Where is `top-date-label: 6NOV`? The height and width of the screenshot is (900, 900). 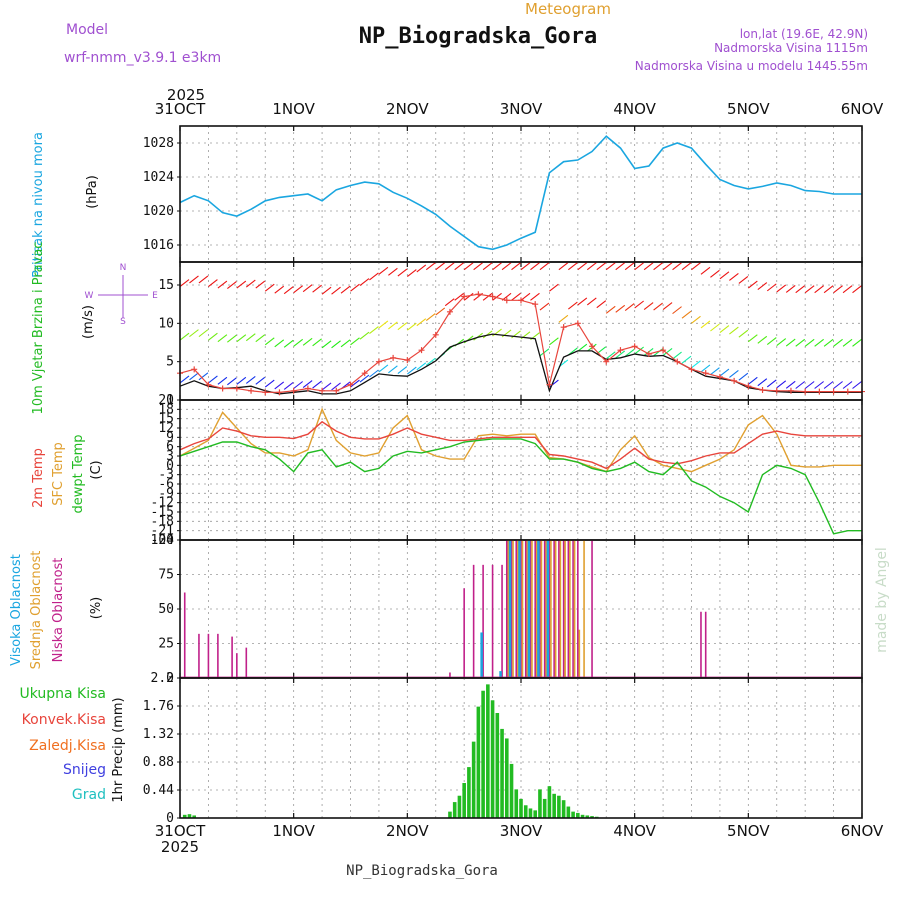 top-date-label: 6NOV is located at coordinates (862, 109).